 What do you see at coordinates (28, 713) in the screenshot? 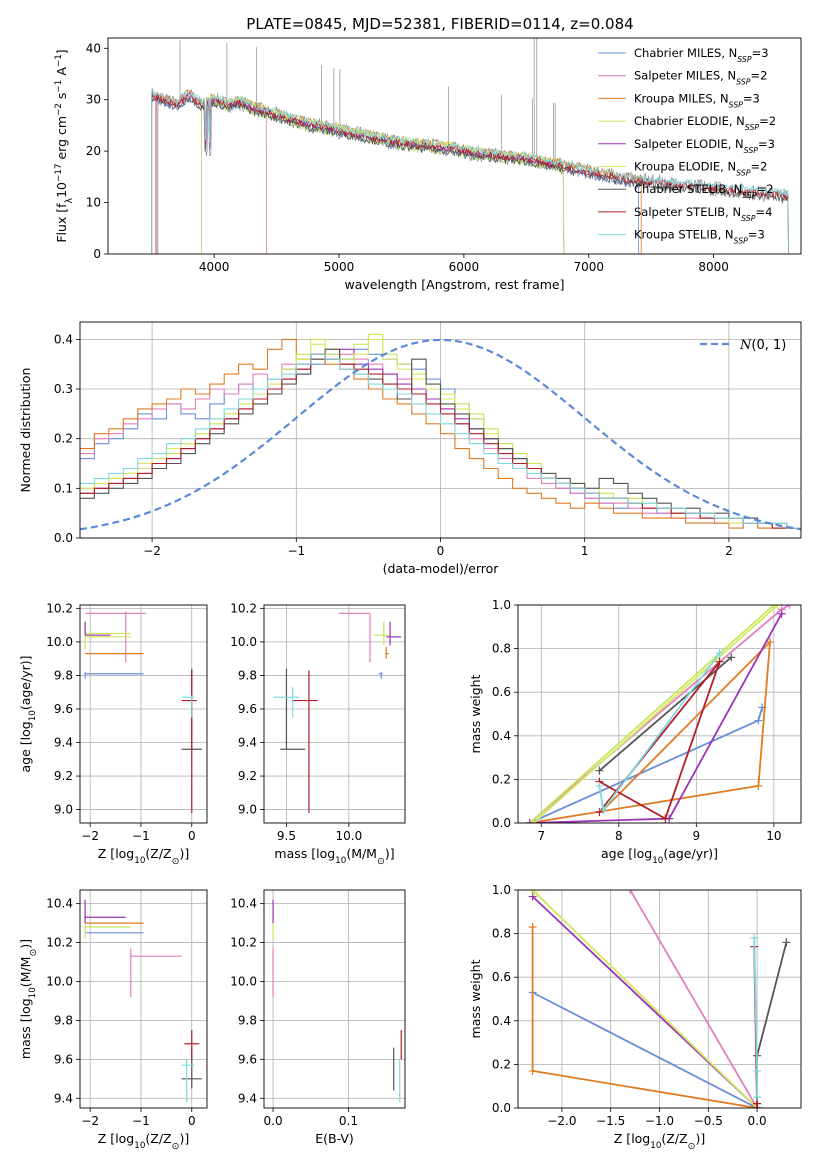
I see `y-axis-label: age [log10(age/yr)]` at bounding box center [28, 713].